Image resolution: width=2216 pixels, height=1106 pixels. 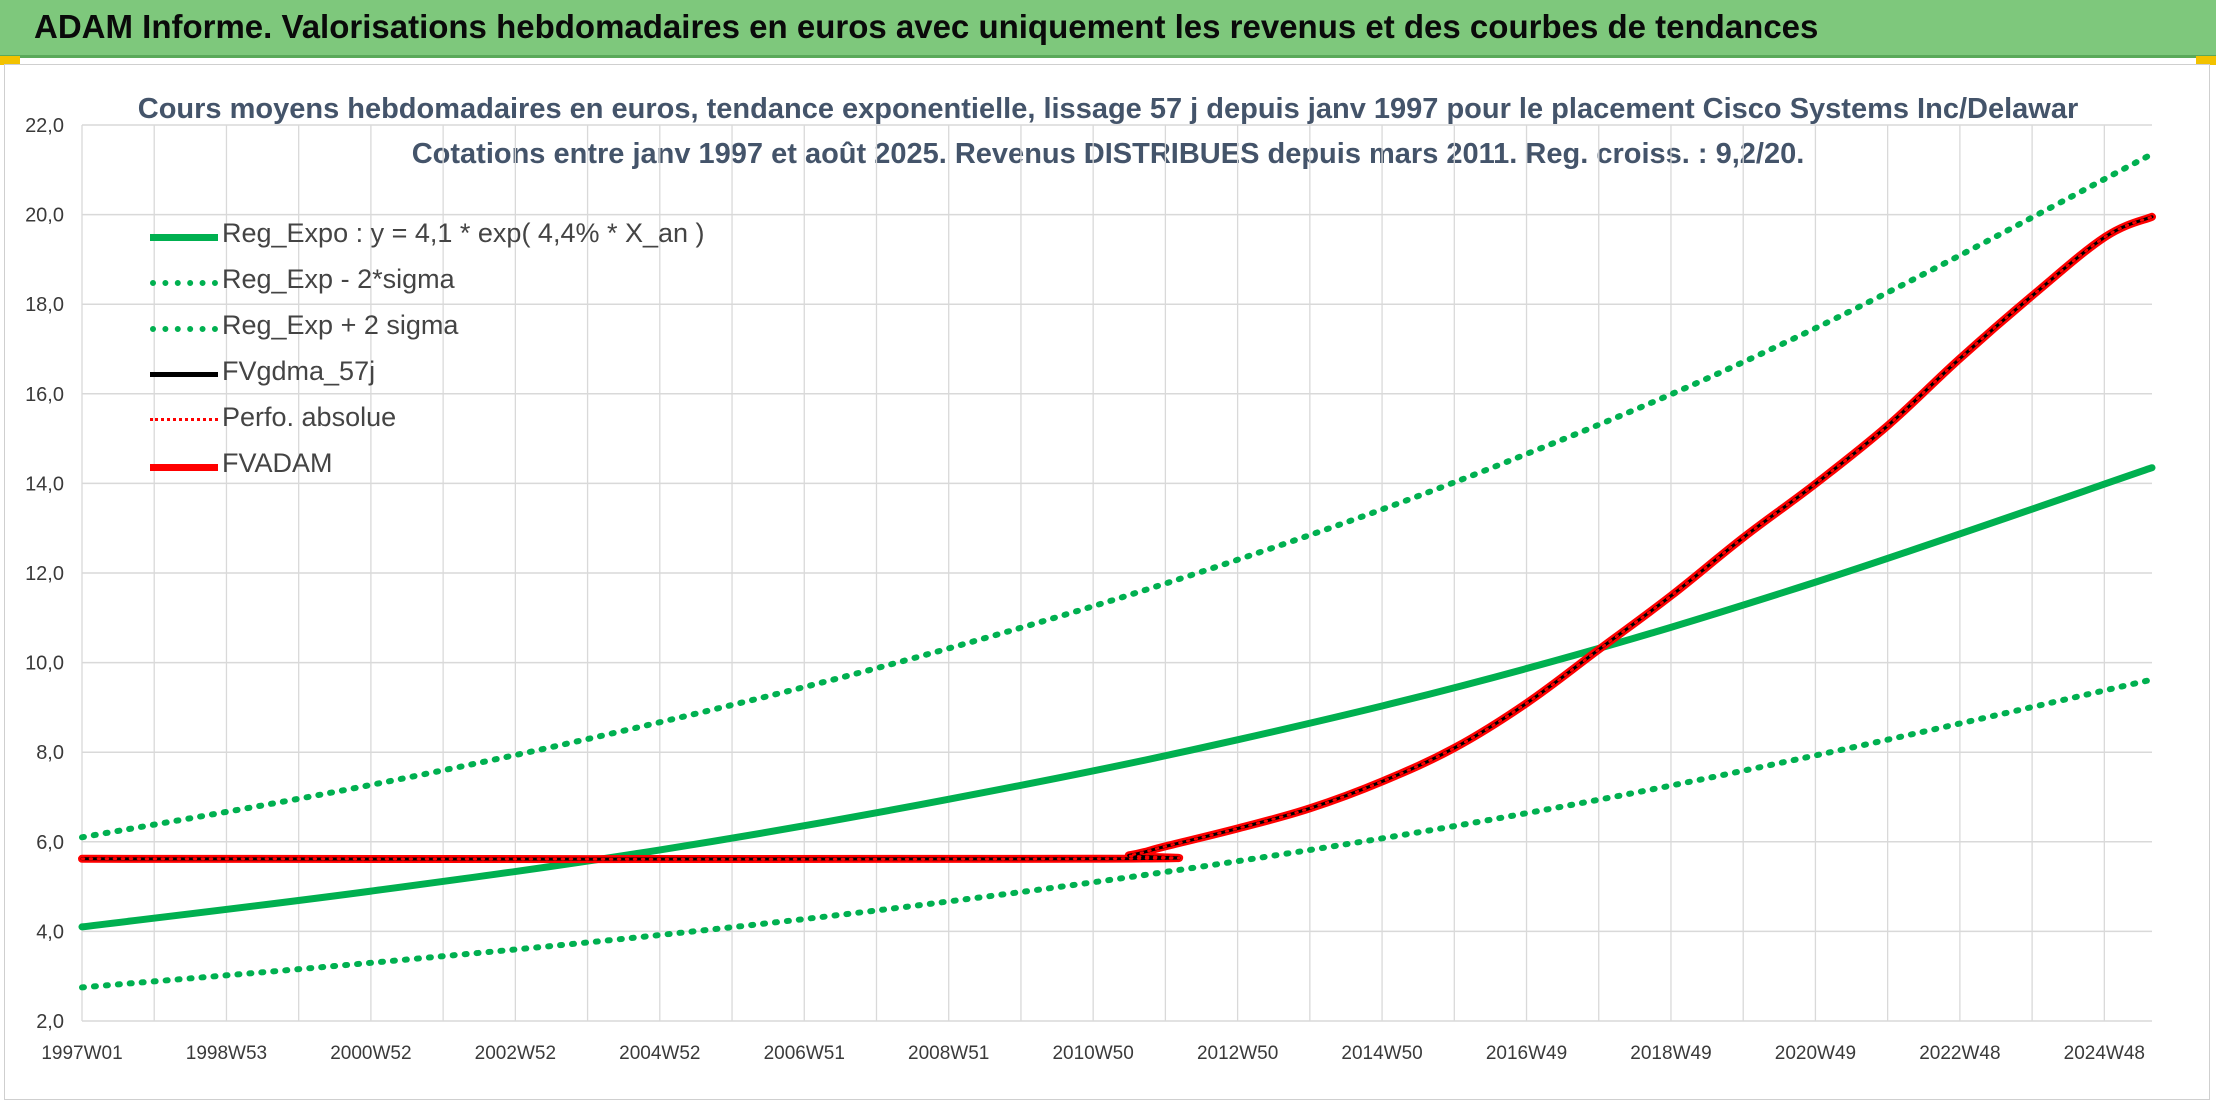 I want to click on legend-label: Reg_Expo : y = 4,1 * exp( 4,4% * X_an ), so click(x=463, y=233).